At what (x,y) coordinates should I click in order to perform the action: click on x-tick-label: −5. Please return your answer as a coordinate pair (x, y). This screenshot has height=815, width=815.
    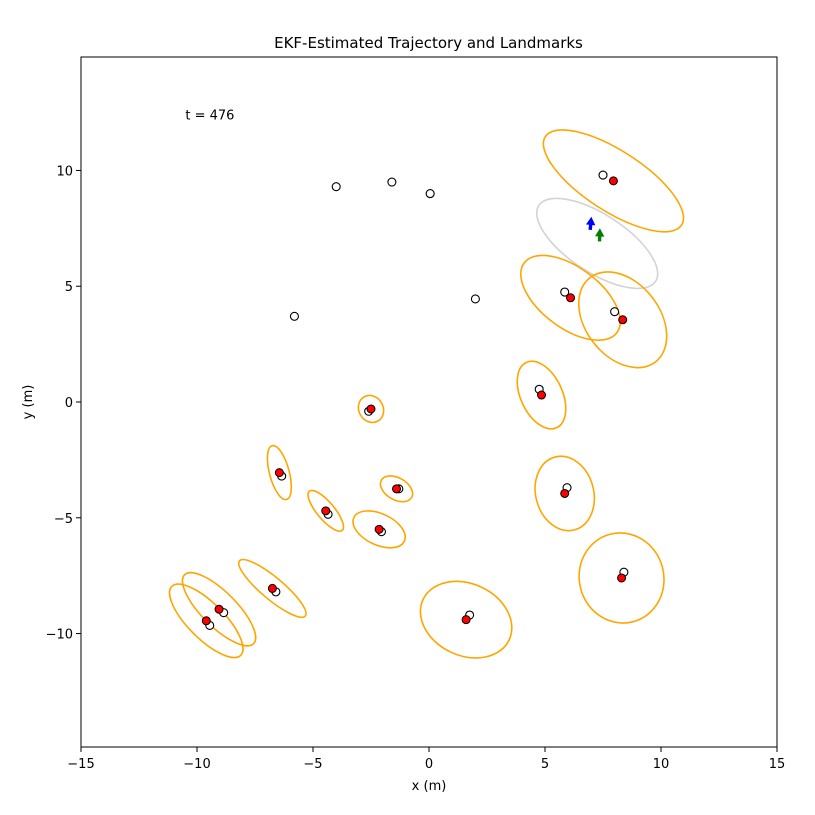
    Looking at the image, I should click on (312, 764).